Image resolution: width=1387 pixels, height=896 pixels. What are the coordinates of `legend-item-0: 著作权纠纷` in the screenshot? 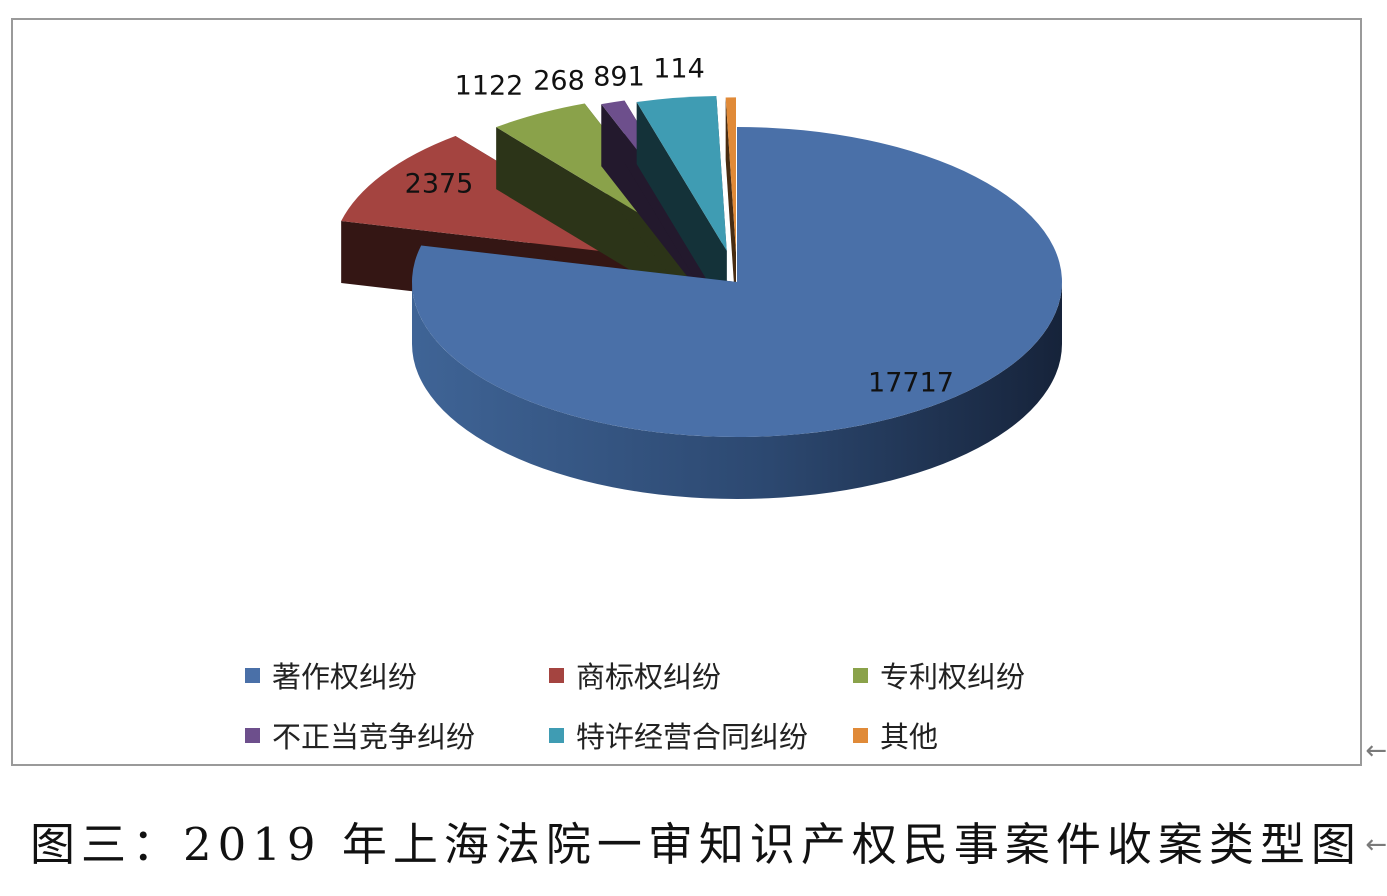 It's located at (331, 675).